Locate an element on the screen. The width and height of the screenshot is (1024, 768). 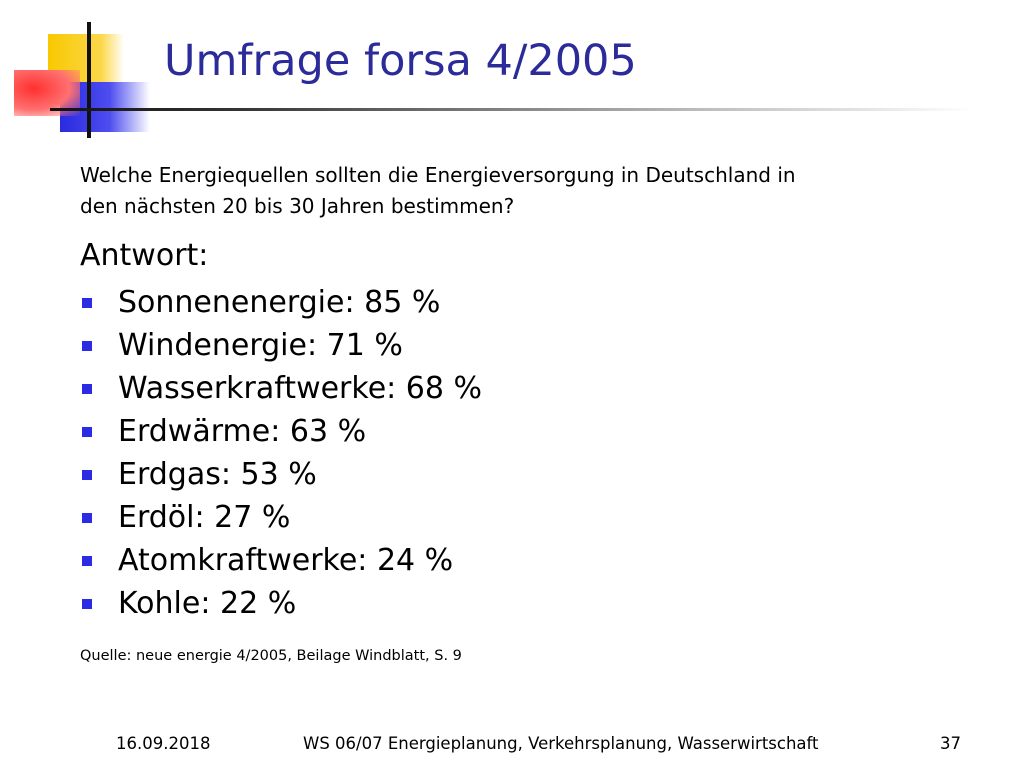
answer-text: Atomkraftwerke: 24 % is located at coordinates (286, 560).